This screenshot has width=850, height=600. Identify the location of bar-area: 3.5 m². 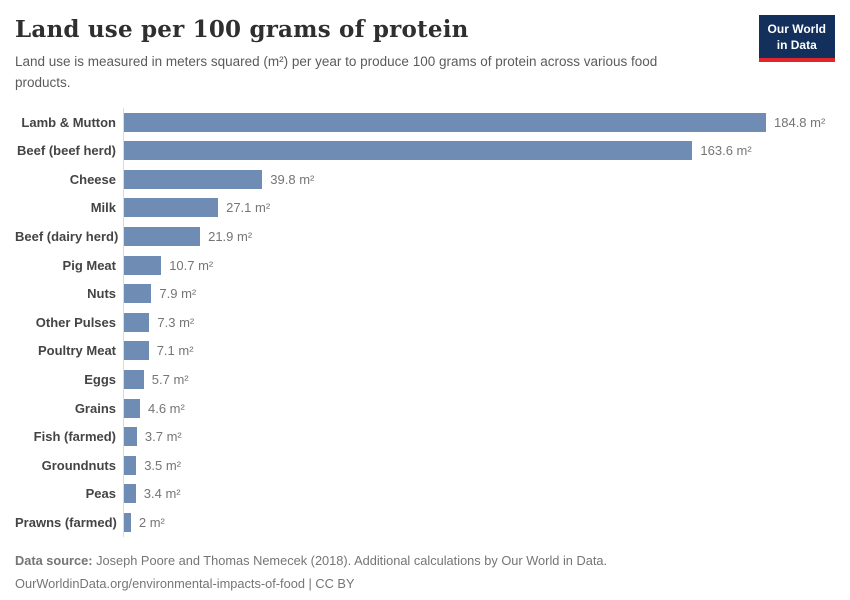
(479, 465).